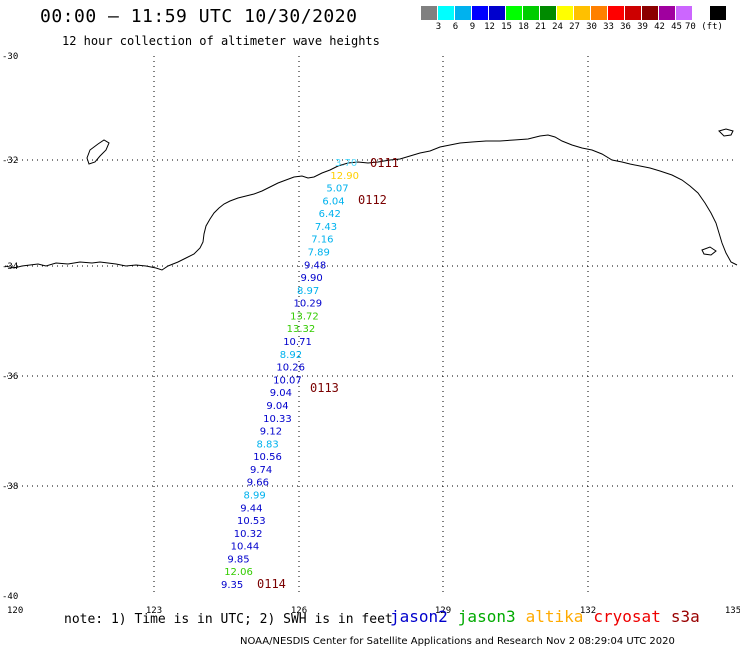 The width and height of the screenshot is (740, 650). I want to click on swh-value: 10.53, so click(251, 521).